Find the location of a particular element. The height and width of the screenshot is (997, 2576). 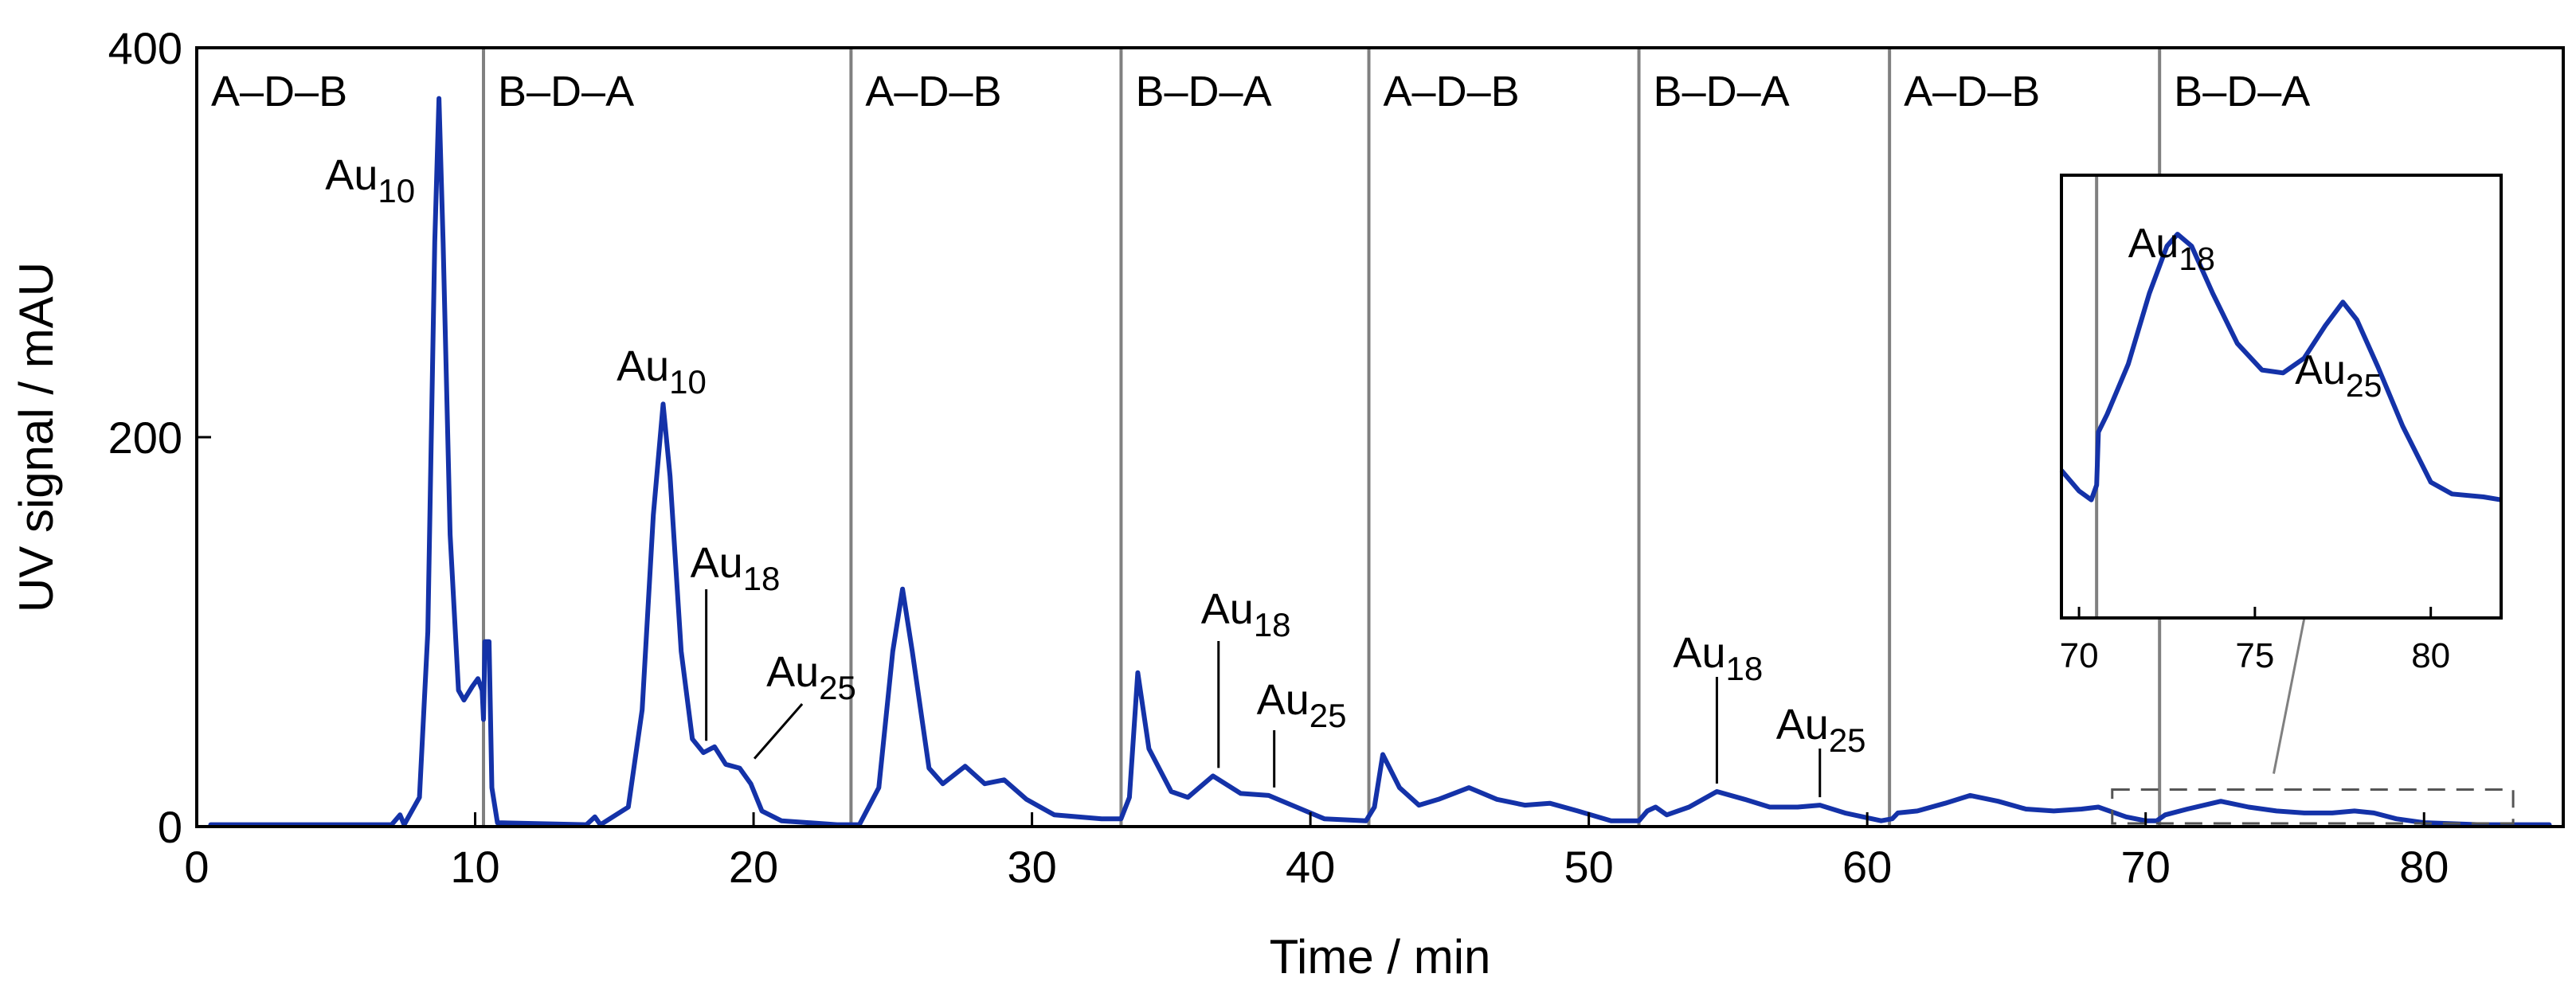

inset-peak-label-au25: Au25 is located at coordinates (2338, 375).